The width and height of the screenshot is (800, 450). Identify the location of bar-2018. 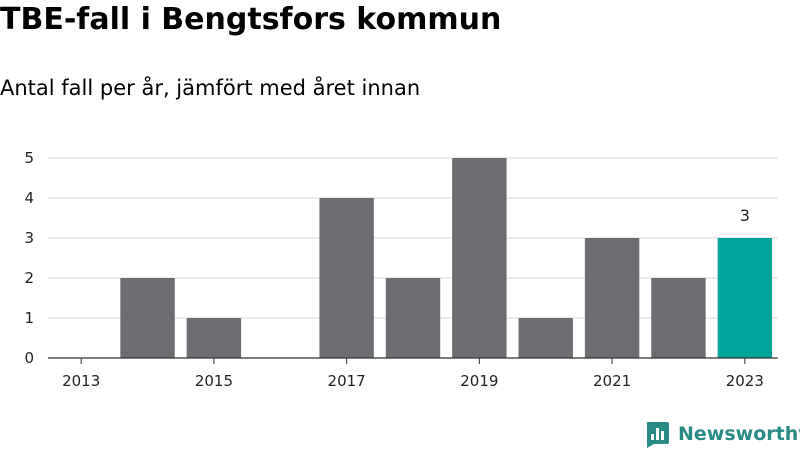
(413, 318).